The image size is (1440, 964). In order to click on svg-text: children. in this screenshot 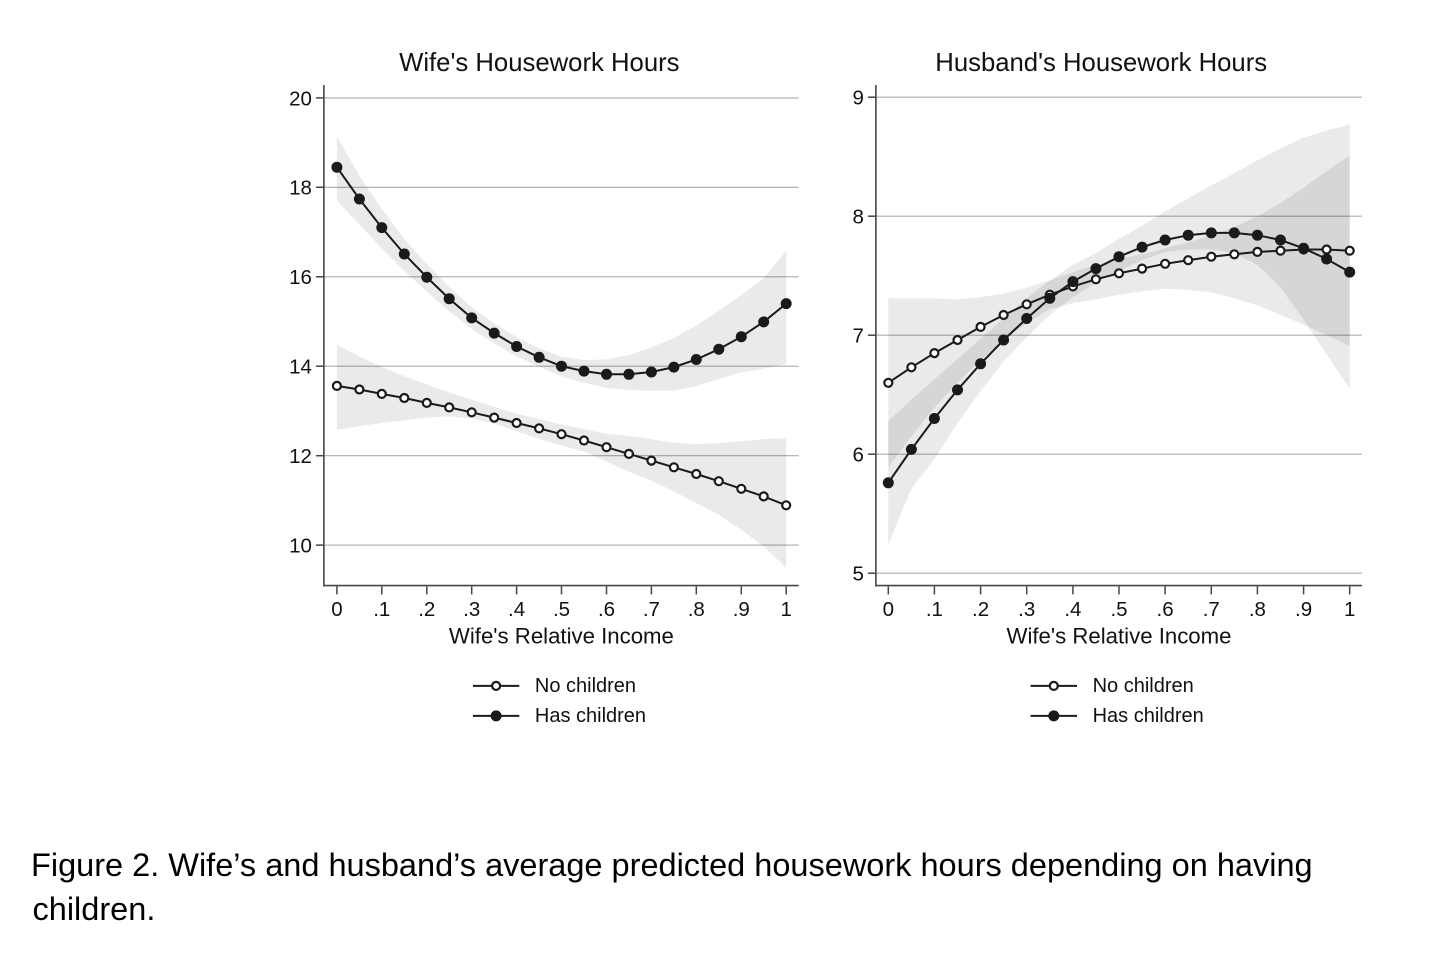, I will do `click(94, 909)`.